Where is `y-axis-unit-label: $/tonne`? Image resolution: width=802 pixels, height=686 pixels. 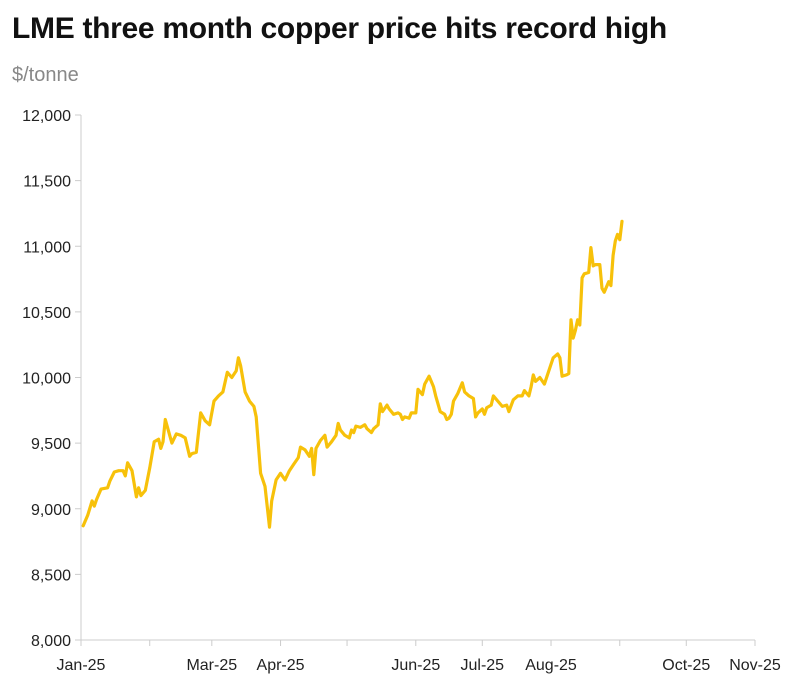
y-axis-unit-label: $/tonne is located at coordinates (45, 75).